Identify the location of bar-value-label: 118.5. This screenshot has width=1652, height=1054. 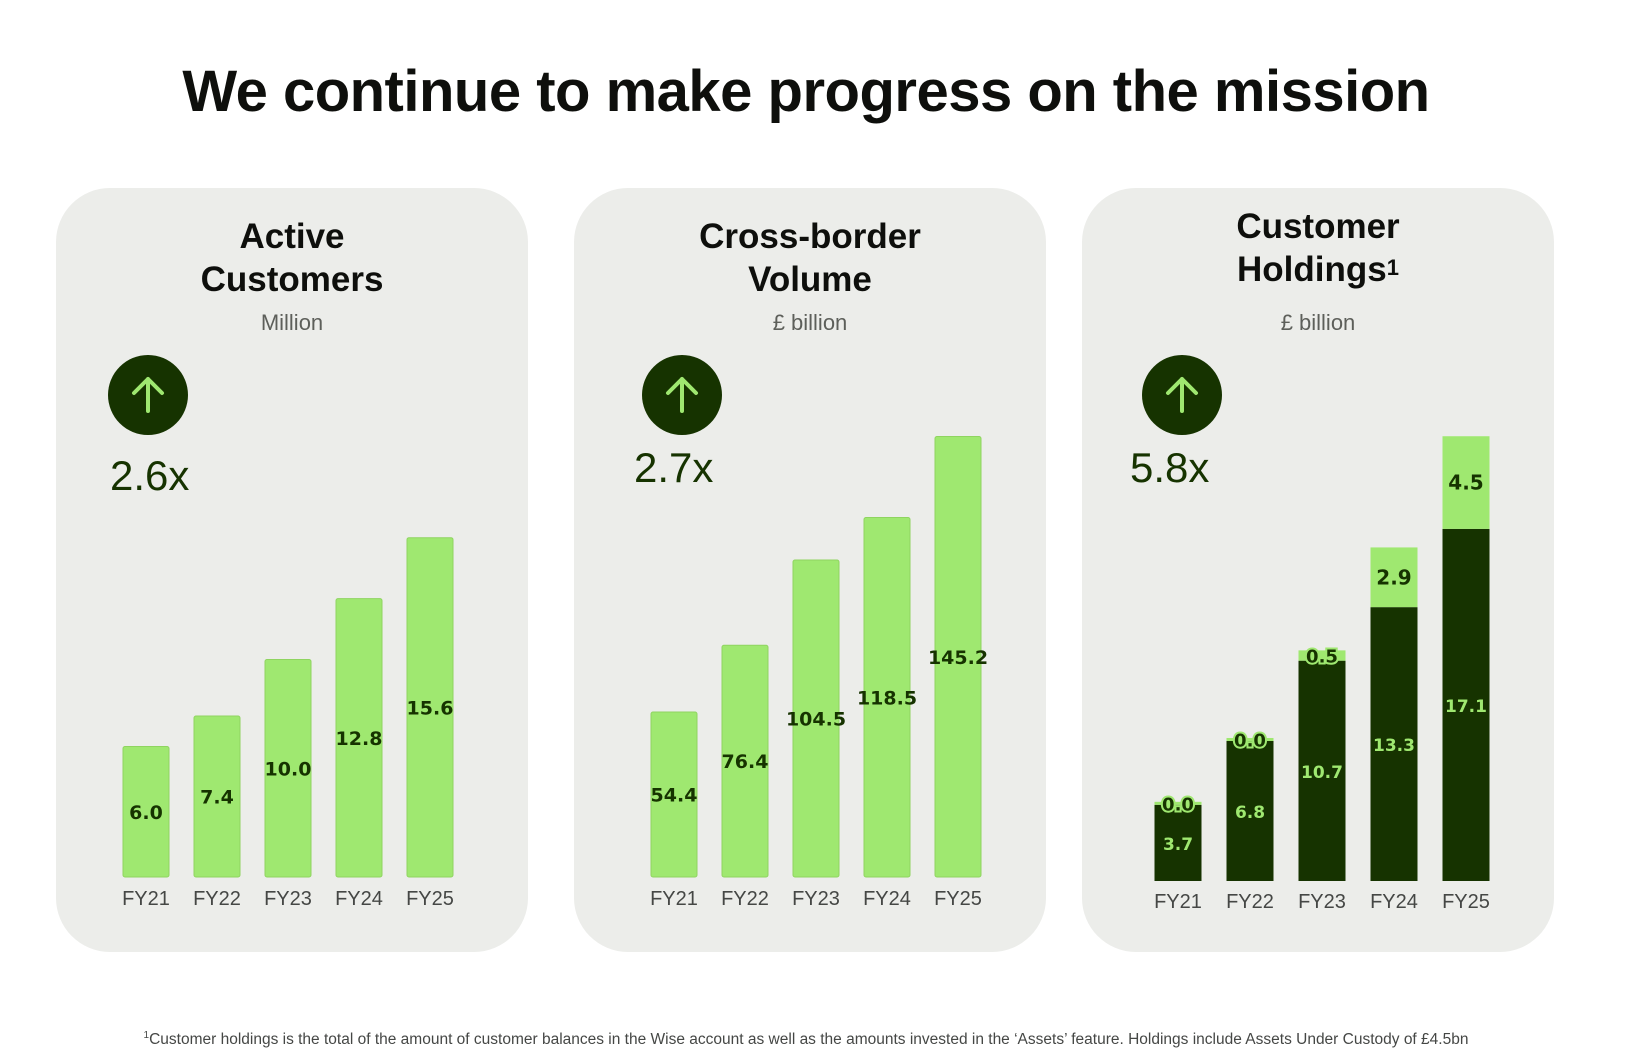
(887, 698).